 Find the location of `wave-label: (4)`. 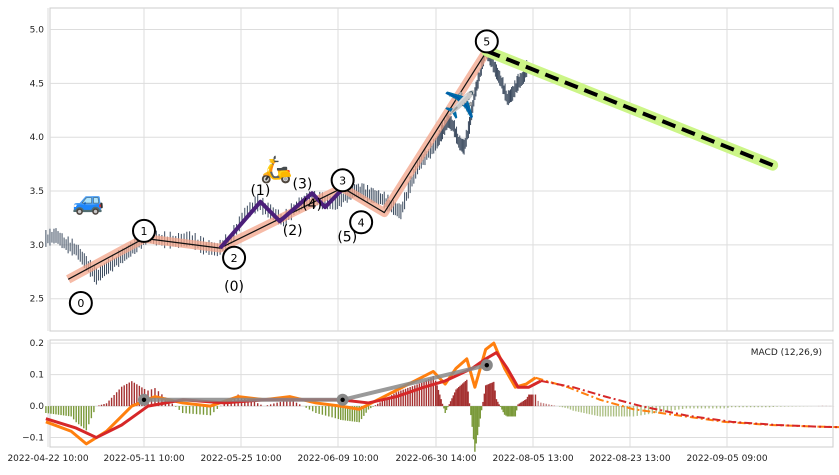

wave-label: (4) is located at coordinates (312, 205).